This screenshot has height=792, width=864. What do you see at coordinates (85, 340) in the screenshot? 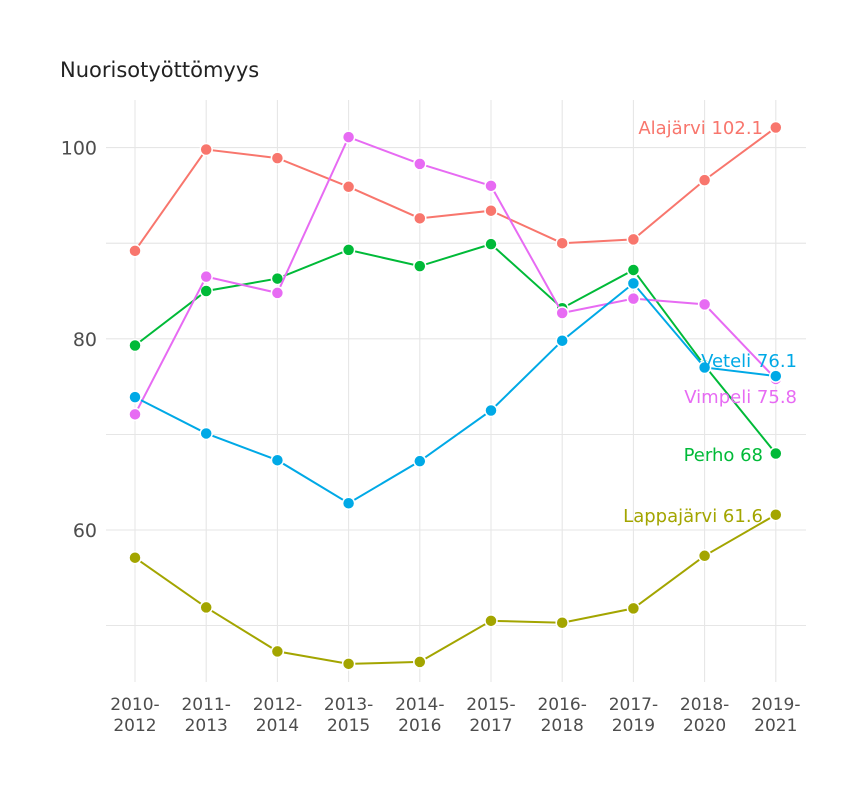
I see `y-tick-label: 80` at bounding box center [85, 340].